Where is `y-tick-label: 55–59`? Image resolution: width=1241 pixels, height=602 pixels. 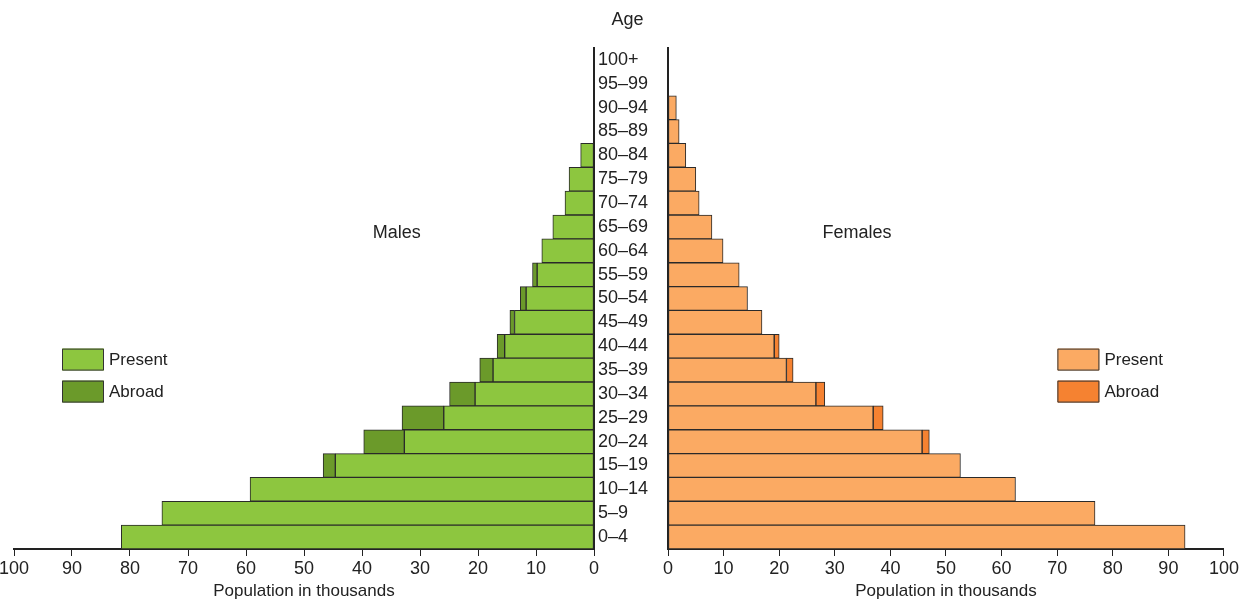
y-tick-label: 55–59 is located at coordinates (623, 273).